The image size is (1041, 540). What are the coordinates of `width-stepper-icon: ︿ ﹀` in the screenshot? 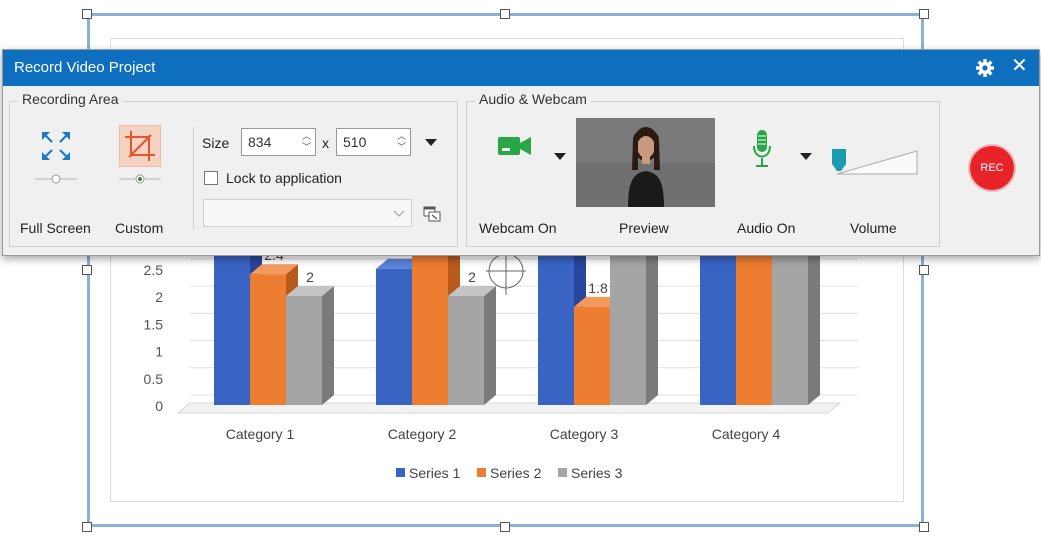 It's located at (306, 141).